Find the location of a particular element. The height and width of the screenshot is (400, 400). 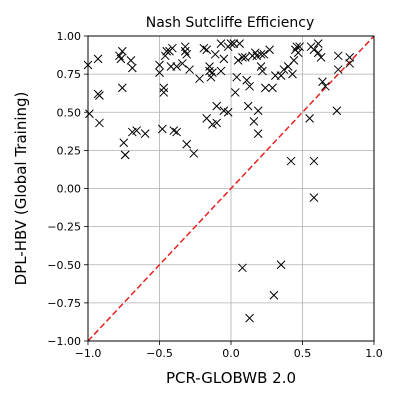

x-axis-label: PCR-GLOBWB 2.0 is located at coordinates (231, 378).